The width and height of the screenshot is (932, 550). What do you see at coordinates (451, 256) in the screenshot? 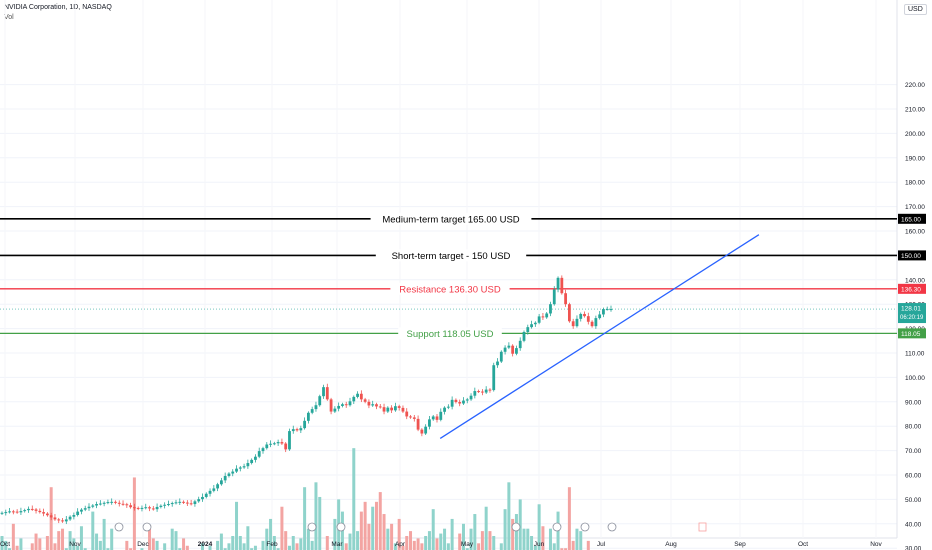
I see `level-label: Short-term target - 150 USD` at bounding box center [451, 256].